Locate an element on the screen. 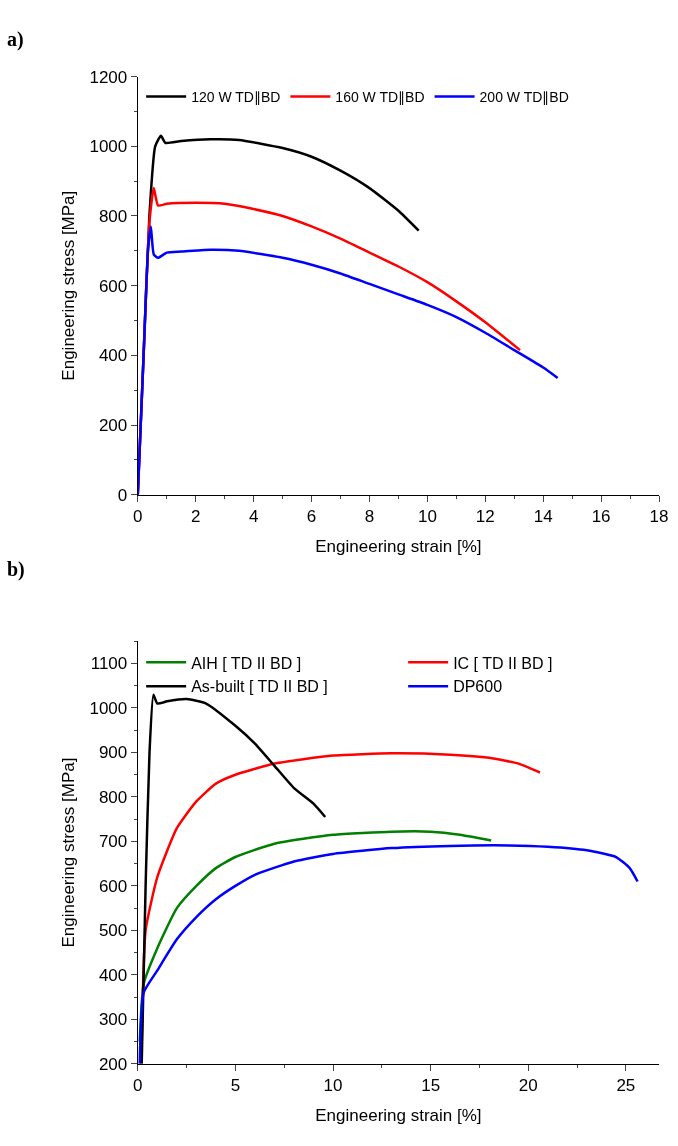 The width and height of the screenshot is (678, 1146). chart-title: a) is located at coordinates (15, 39).